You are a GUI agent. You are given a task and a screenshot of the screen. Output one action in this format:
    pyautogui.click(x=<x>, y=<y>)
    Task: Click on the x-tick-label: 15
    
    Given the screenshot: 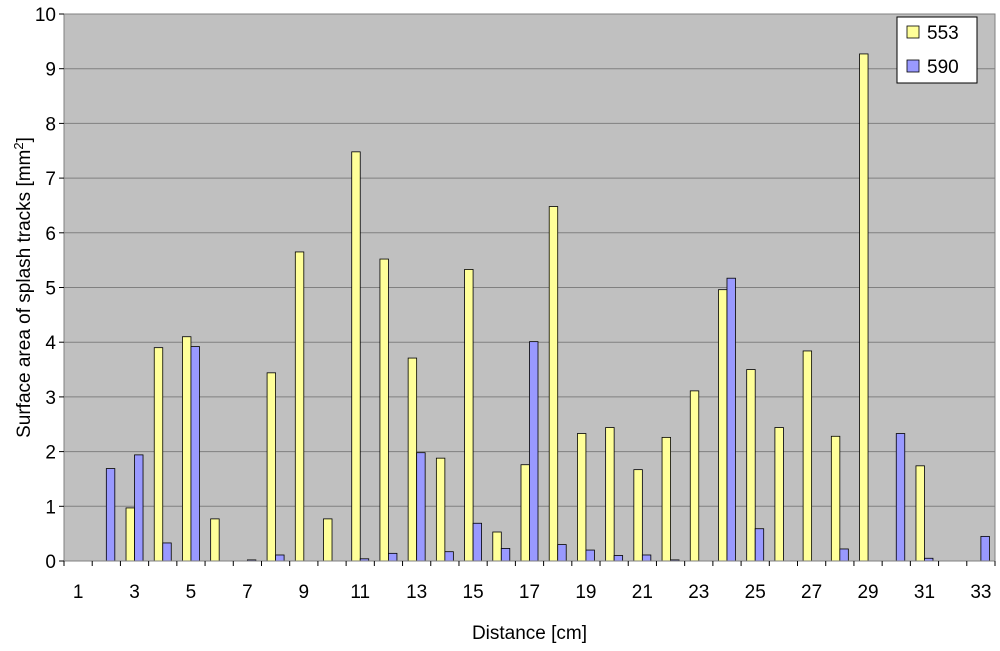 What is the action you would take?
    pyautogui.click(x=473, y=592)
    